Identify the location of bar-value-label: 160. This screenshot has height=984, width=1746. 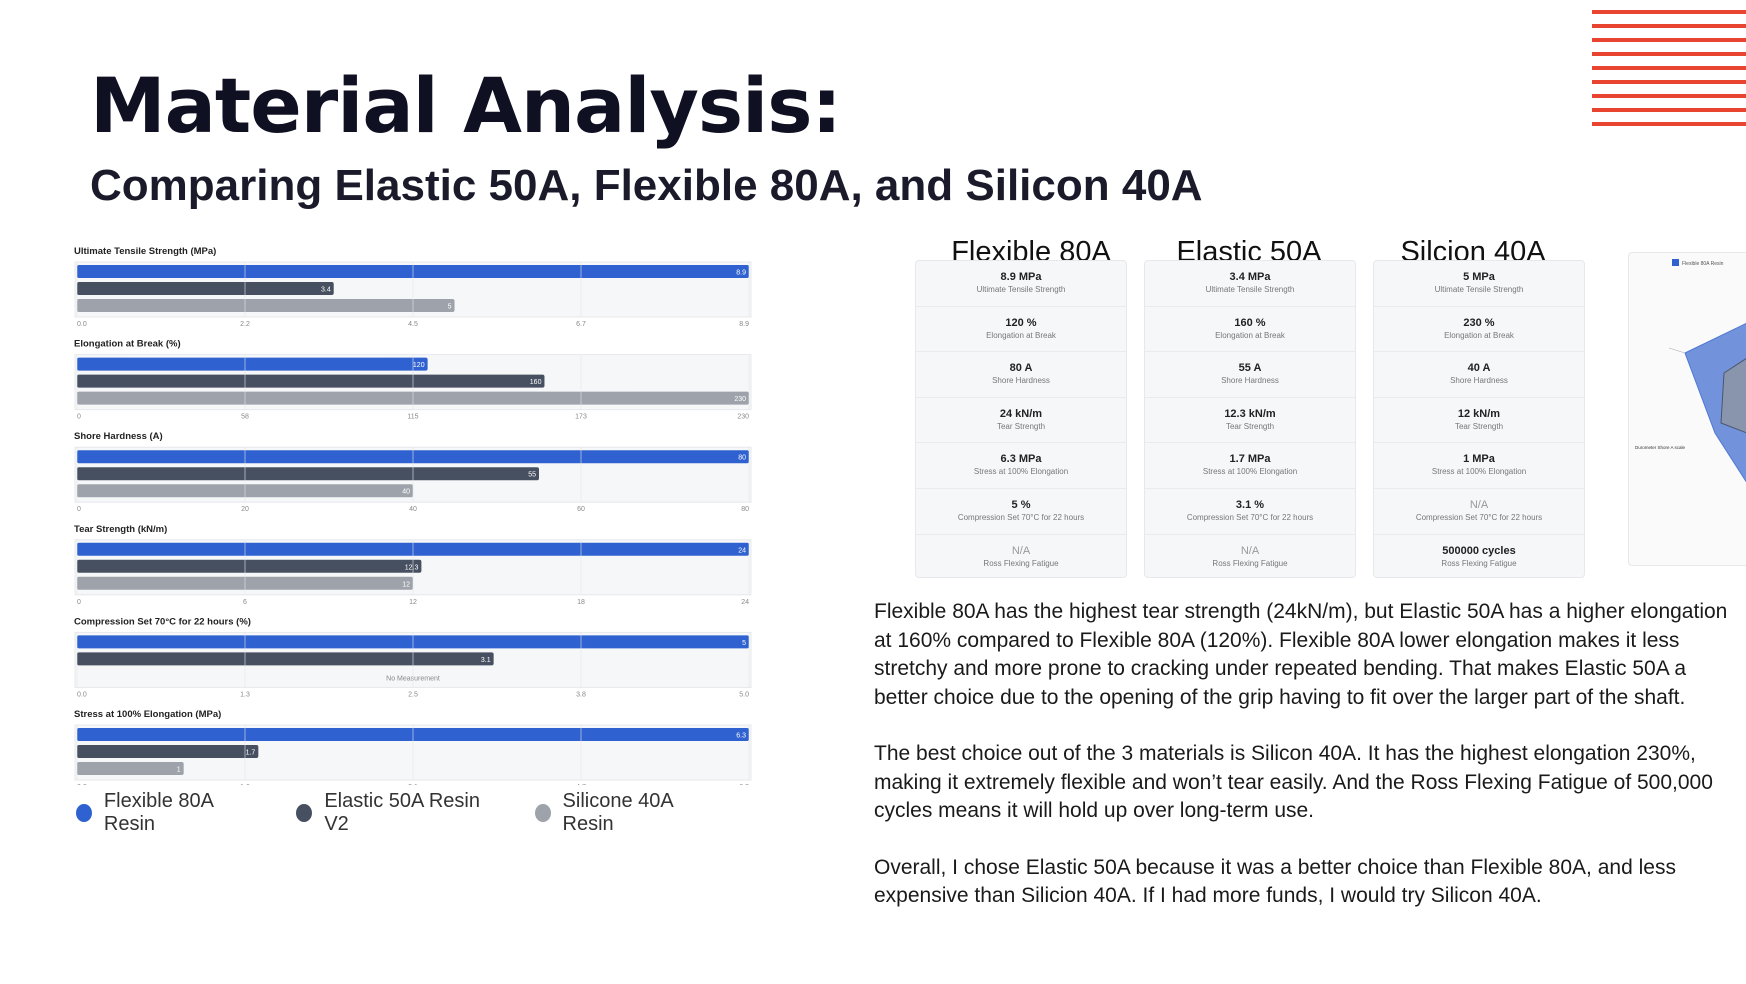
(536, 382).